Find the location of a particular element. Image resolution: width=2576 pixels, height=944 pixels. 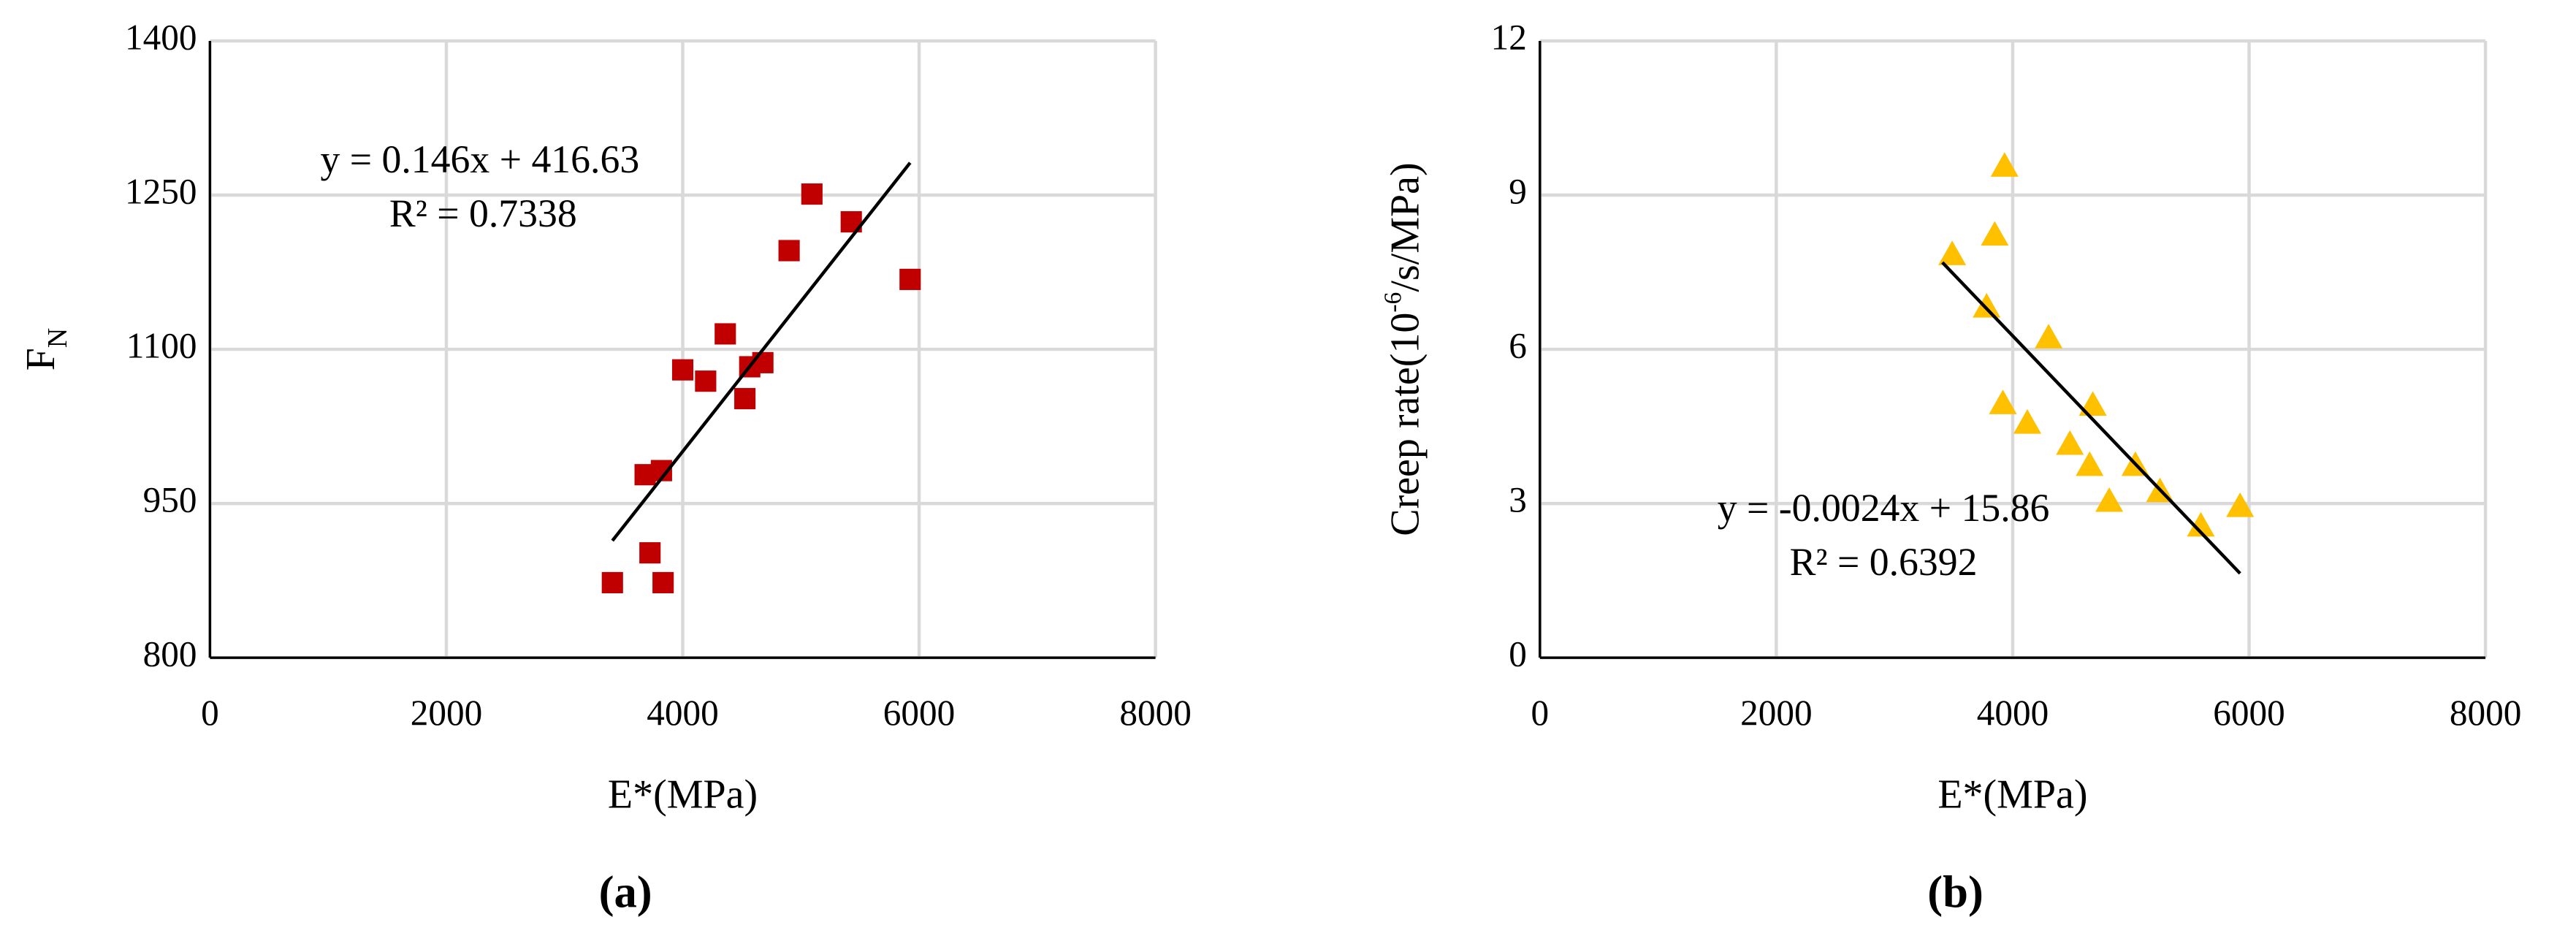

y-axis-title-part: /s/MPa) is located at coordinates (1406, 227).